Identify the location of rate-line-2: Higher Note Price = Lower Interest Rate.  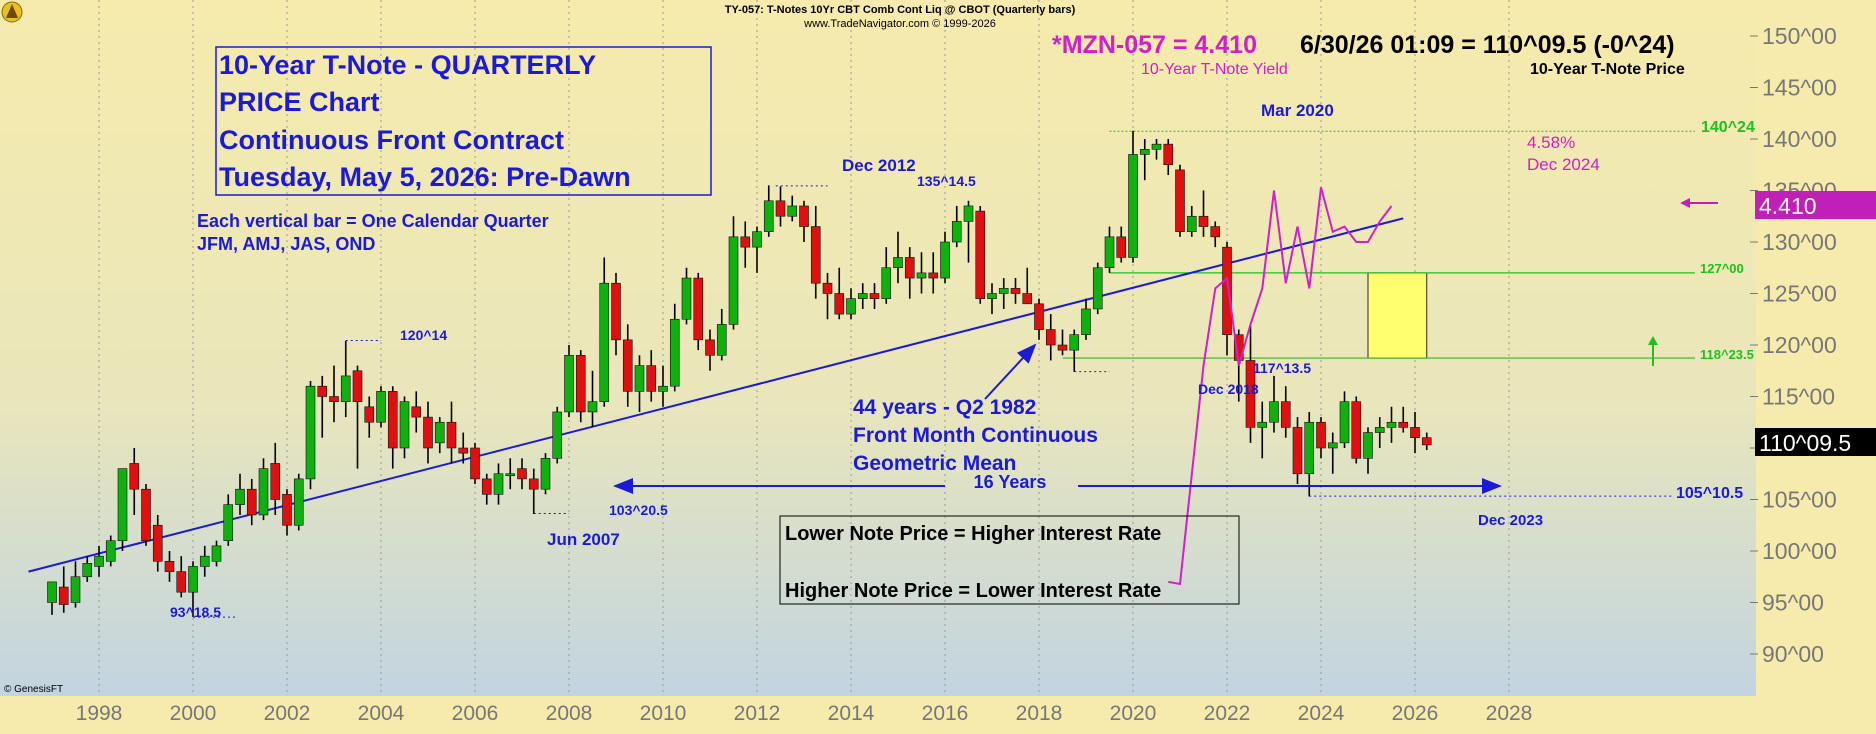
(973, 591).